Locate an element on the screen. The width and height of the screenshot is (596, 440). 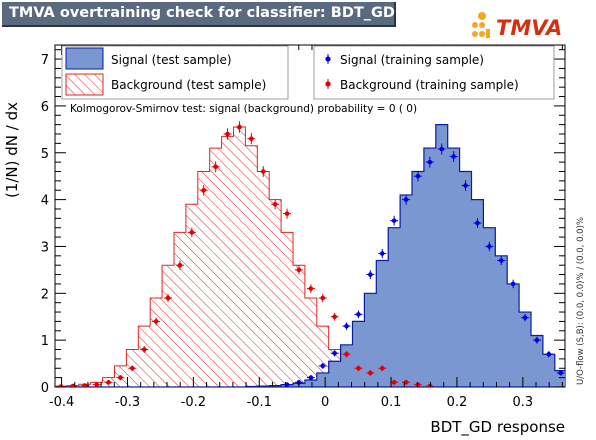
legend-signal-train: Signal (training sample) is located at coordinates (412, 60).